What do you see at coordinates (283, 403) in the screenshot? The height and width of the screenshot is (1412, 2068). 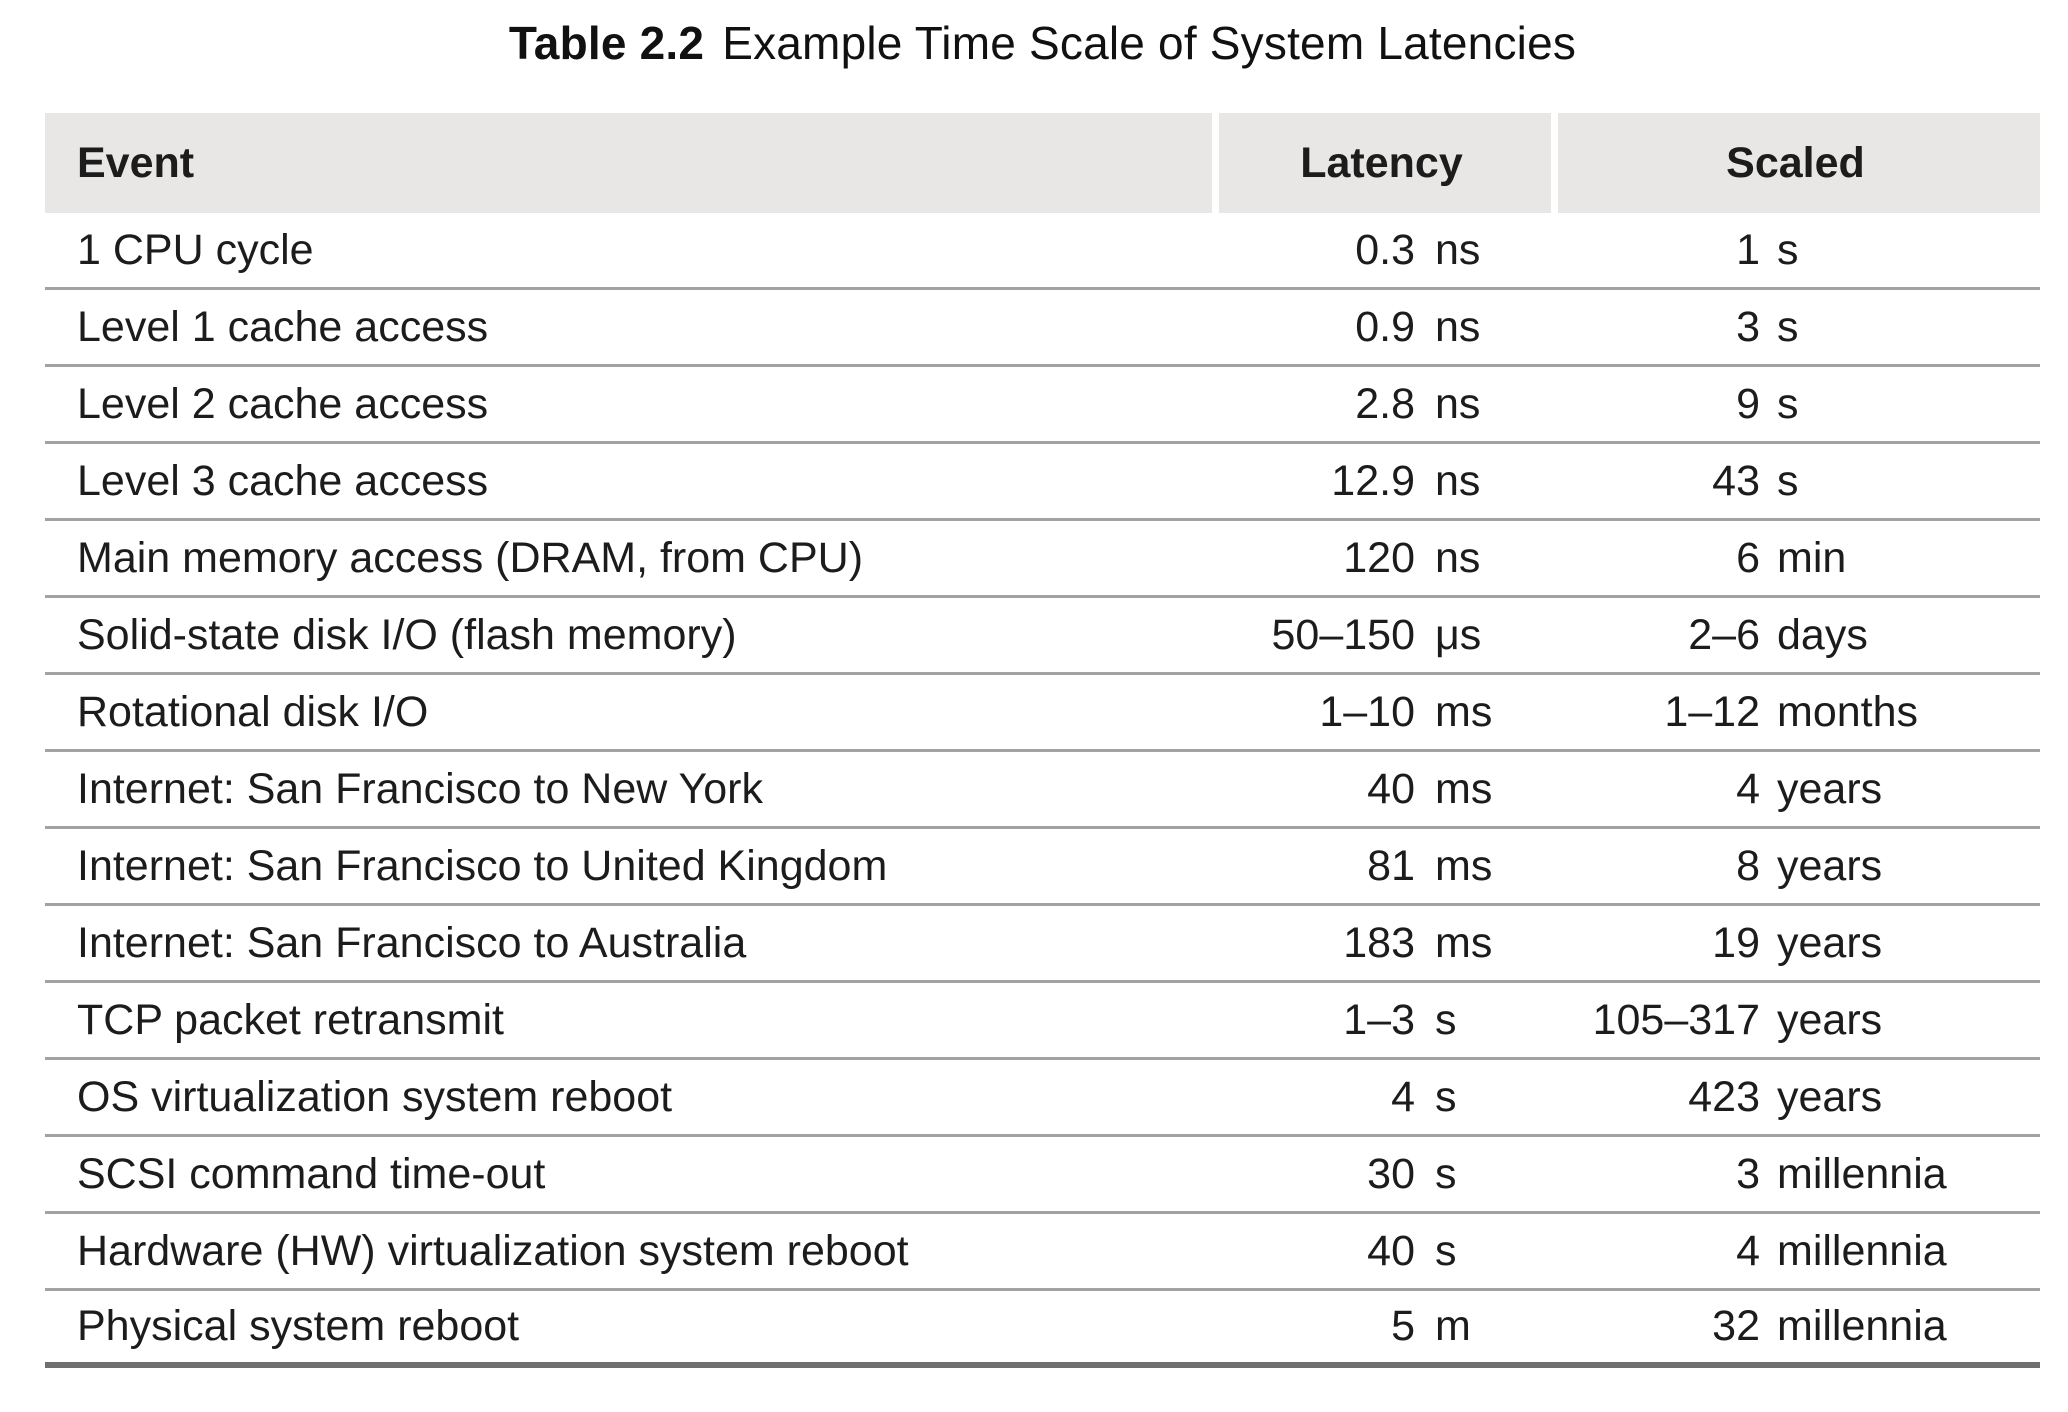 I see `event-cell: Level 2 cache access` at bounding box center [283, 403].